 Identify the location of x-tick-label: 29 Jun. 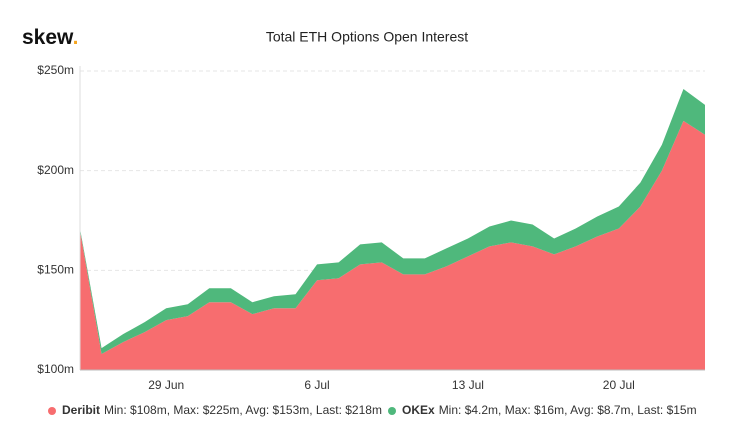
(166, 385).